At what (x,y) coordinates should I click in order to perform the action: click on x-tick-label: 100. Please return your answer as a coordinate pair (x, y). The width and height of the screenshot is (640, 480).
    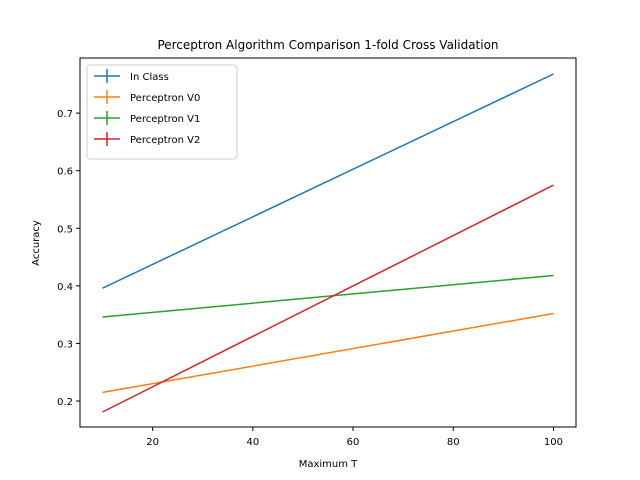
    Looking at the image, I should click on (553, 442).